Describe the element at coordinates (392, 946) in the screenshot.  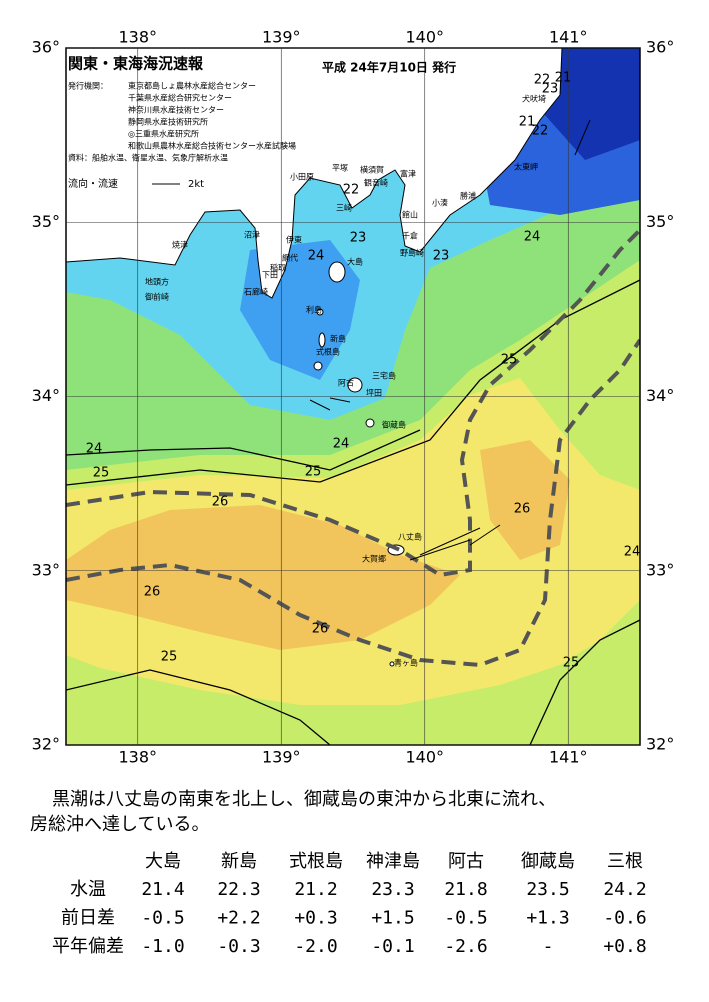
I see `table-cell: -0.1` at that location.